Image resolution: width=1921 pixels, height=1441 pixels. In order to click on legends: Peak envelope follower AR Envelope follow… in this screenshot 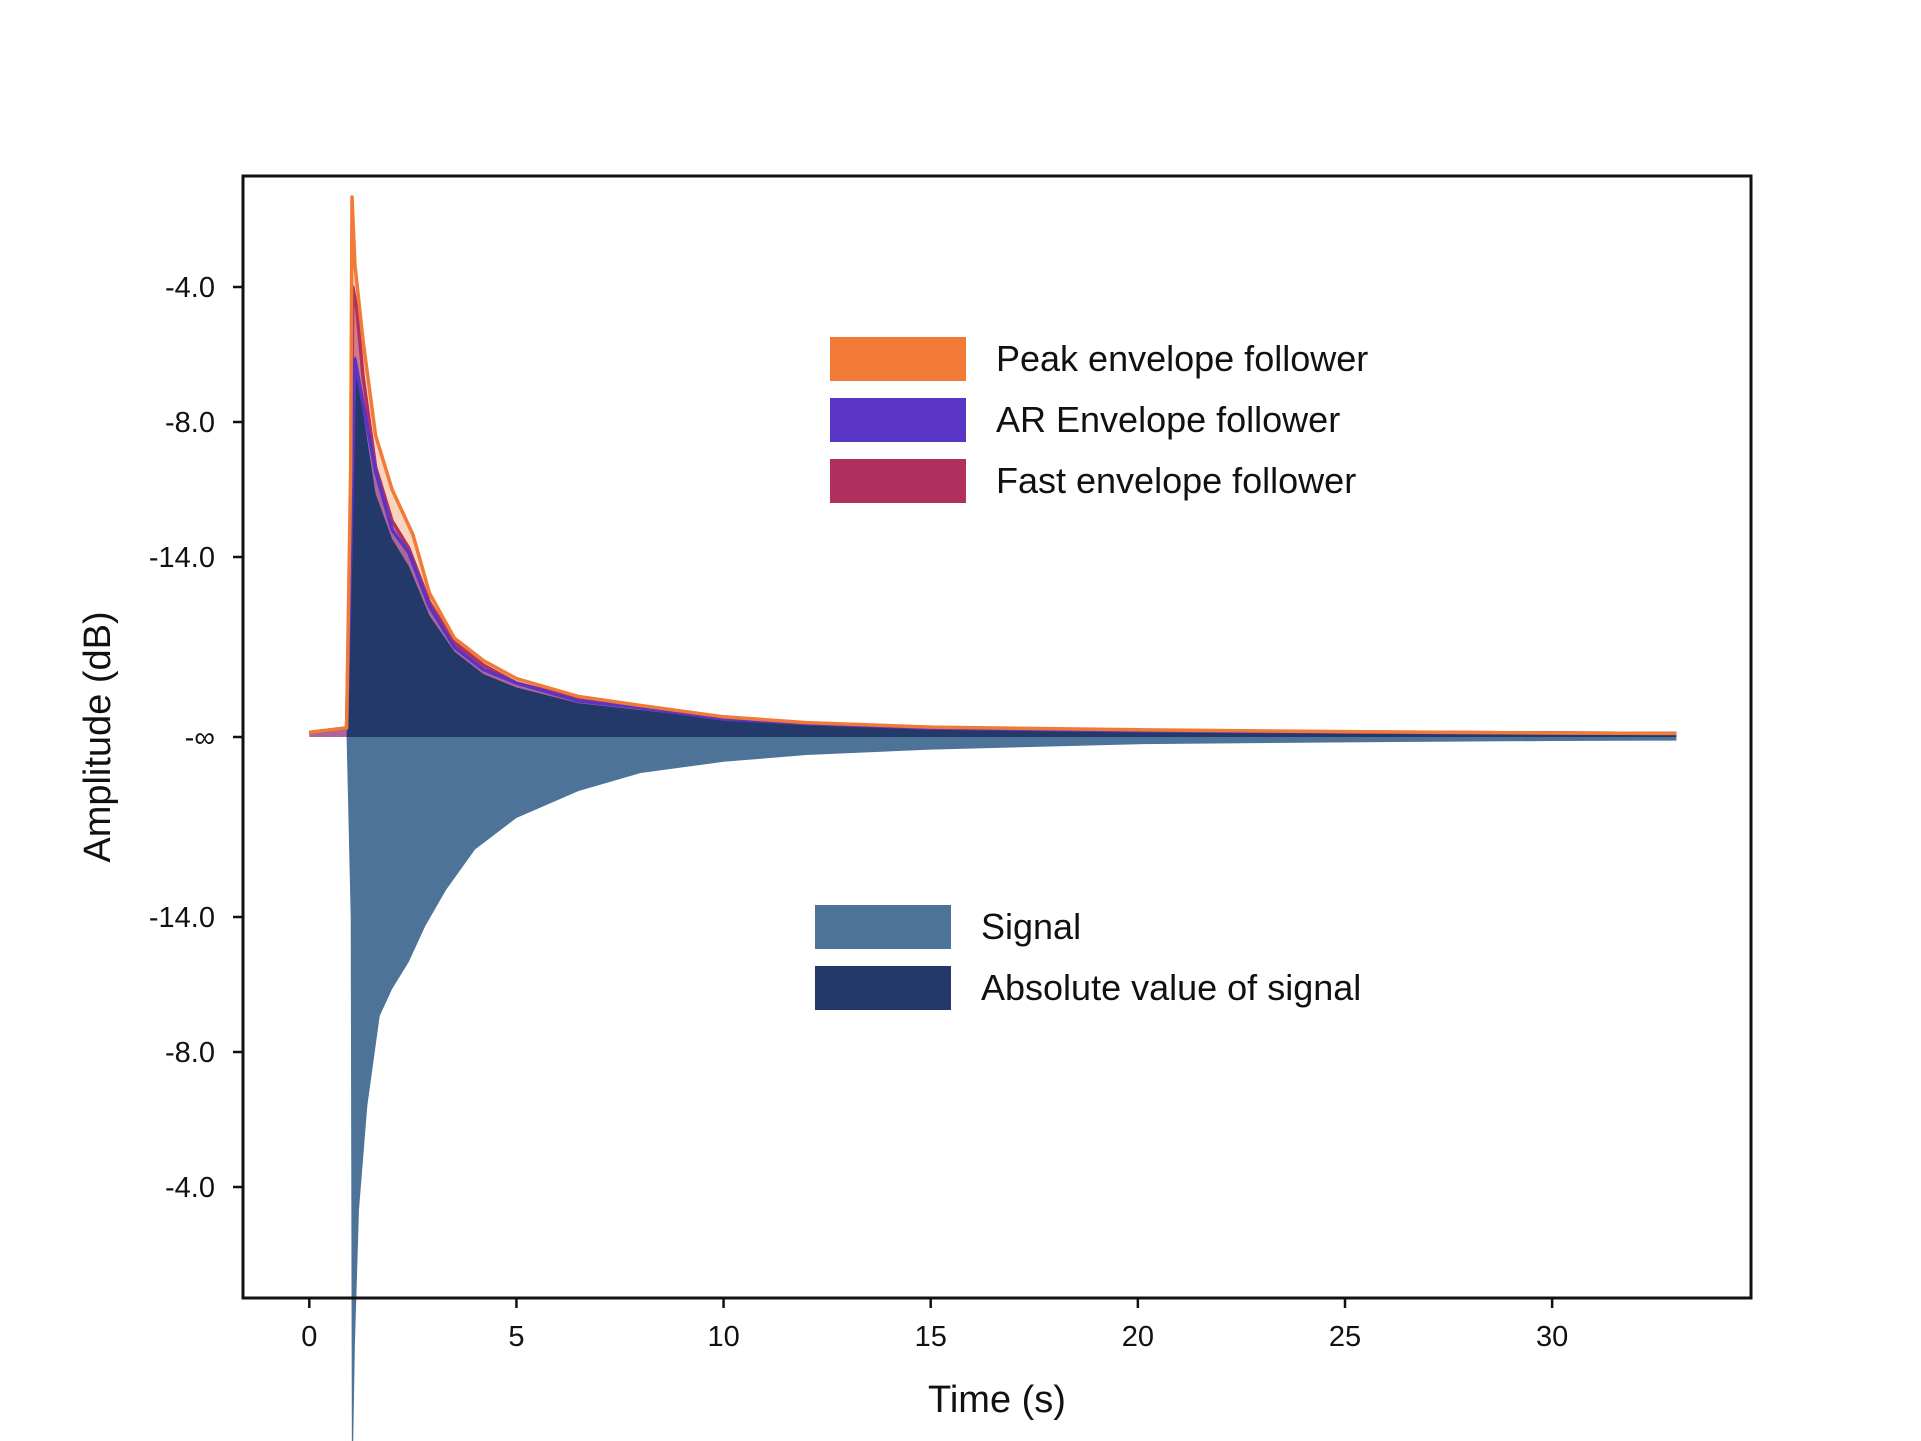, I will do `click(1091, 673)`.